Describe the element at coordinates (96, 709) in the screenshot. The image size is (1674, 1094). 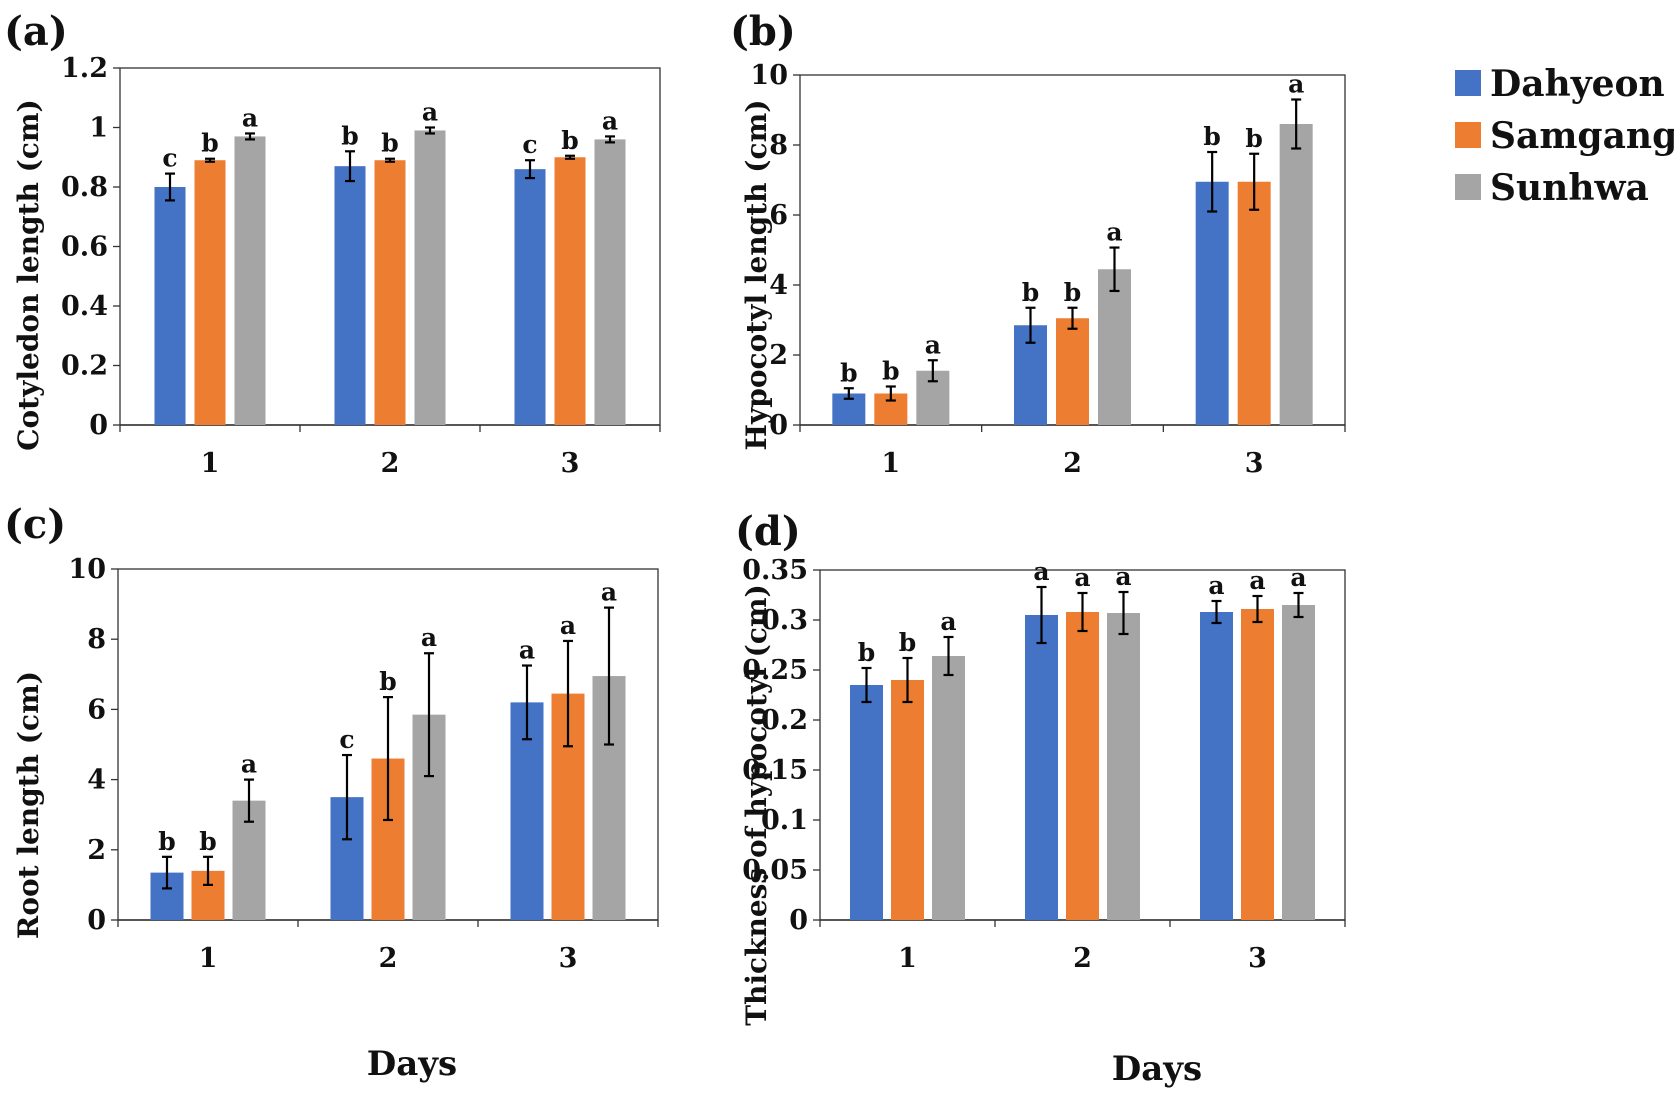
I see `y-tick-label: 6` at that location.